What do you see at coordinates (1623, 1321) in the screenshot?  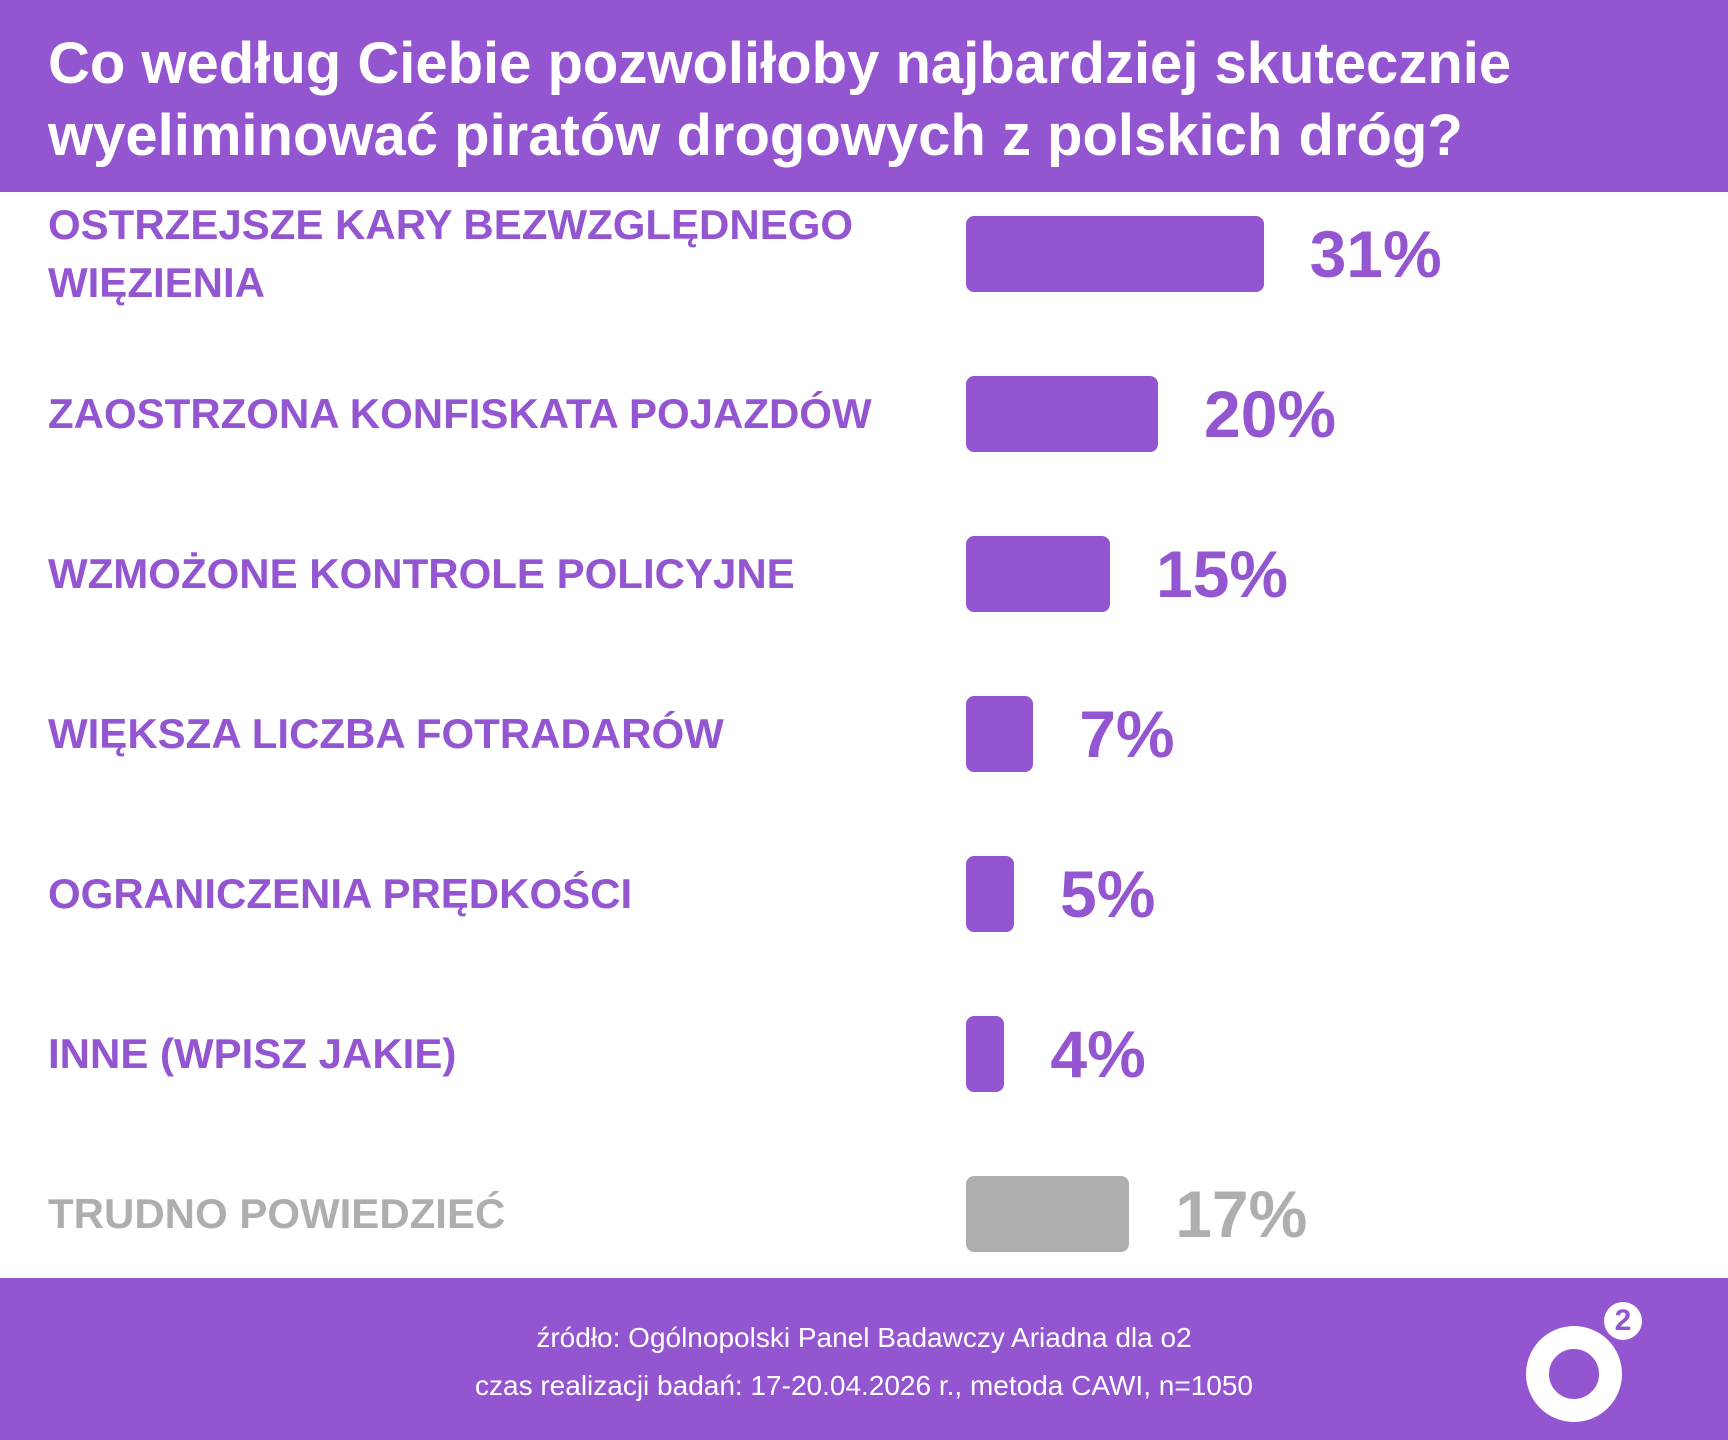 I see `logo-superscript: 2` at bounding box center [1623, 1321].